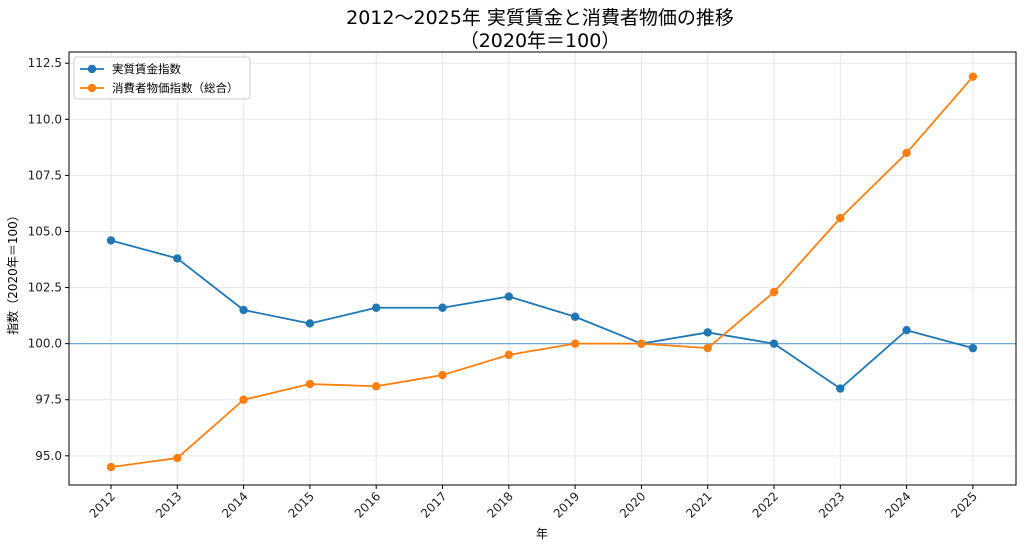 The image size is (1024, 549). Describe the element at coordinates (48, 400) in the screenshot. I see `y-tick-label: 97.5` at that location.